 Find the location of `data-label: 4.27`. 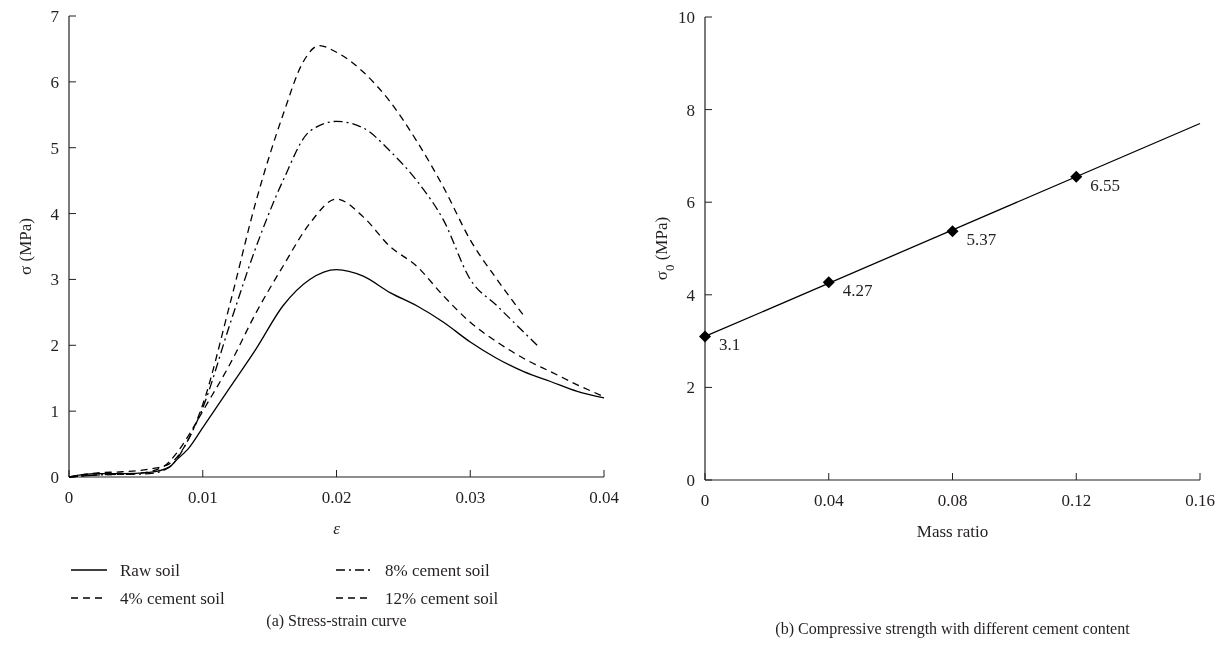

data-label: 4.27 is located at coordinates (857, 291).